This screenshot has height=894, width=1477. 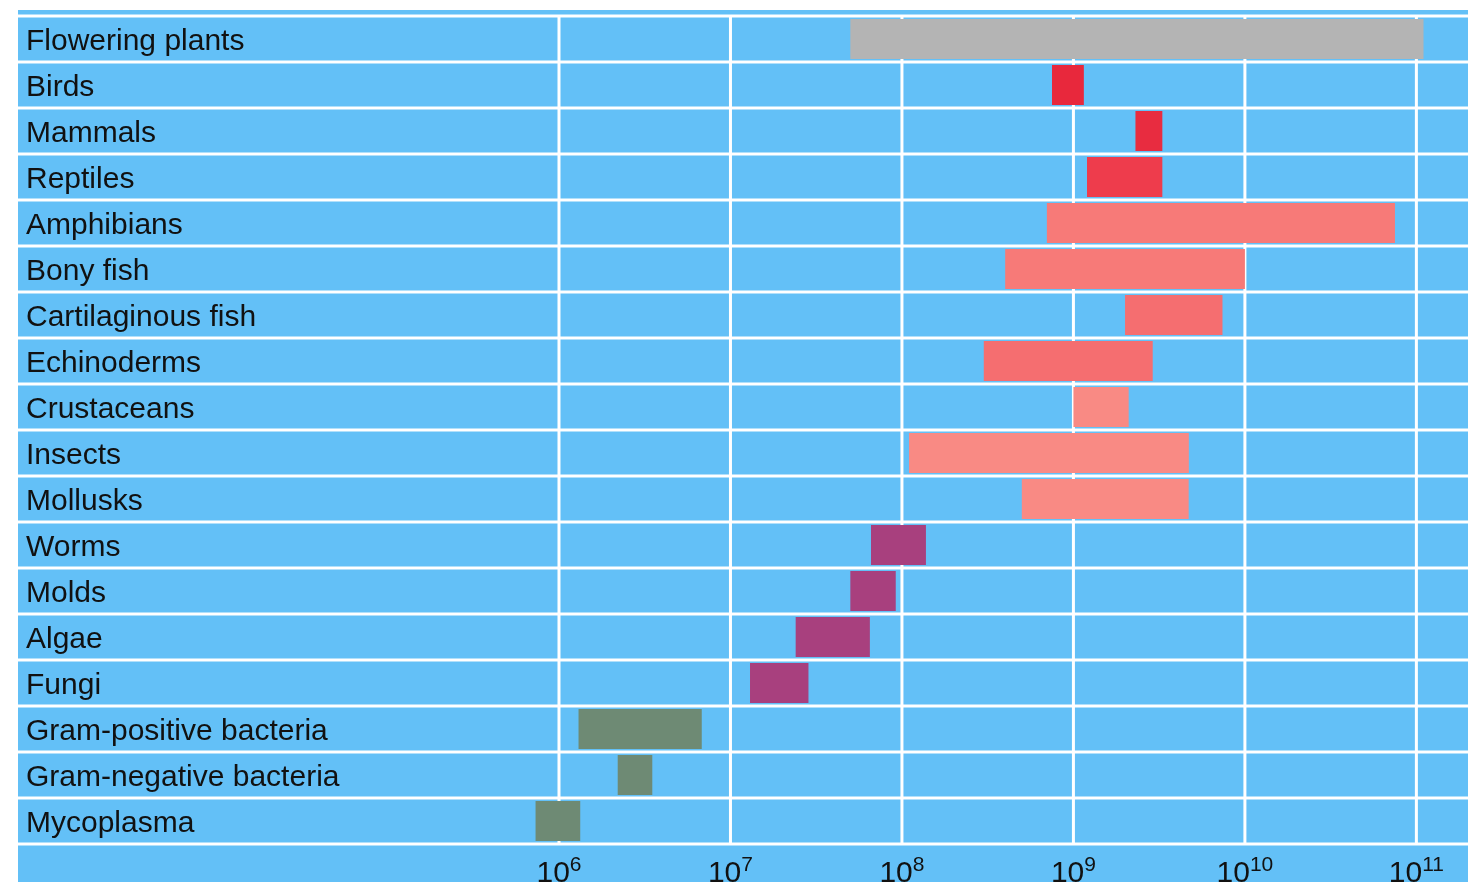 What do you see at coordinates (559, 869) in the screenshot?
I see `x-tick-label: 10$^{6}$` at bounding box center [559, 869].